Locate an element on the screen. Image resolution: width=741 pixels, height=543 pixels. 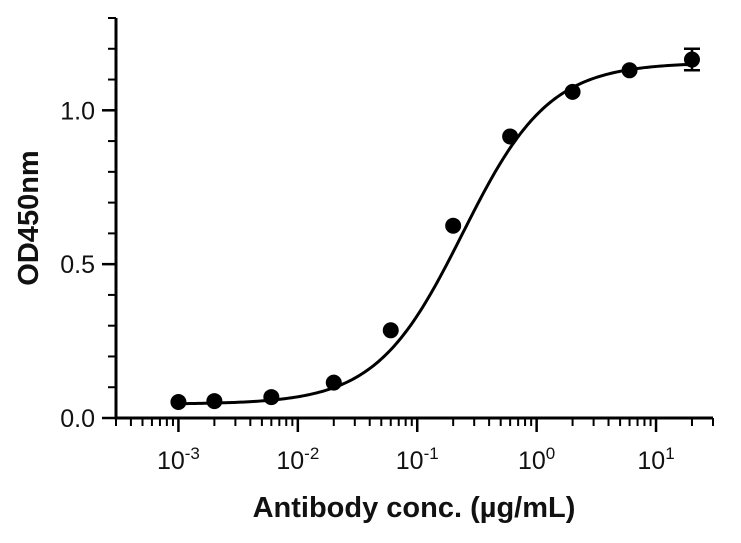
x-tick-label: 10⁻² is located at coordinates (297, 459).